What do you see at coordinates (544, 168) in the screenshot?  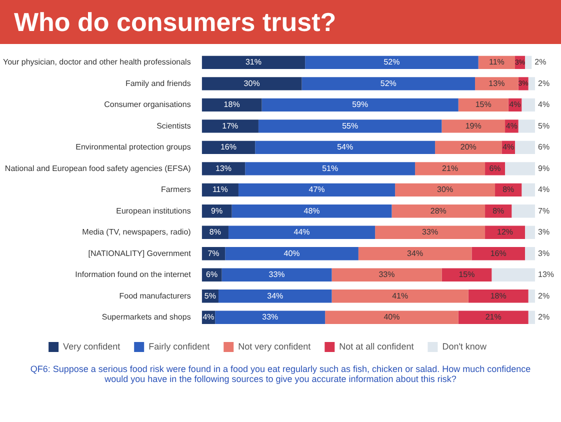 I see `data-label: 9%` at bounding box center [544, 168].